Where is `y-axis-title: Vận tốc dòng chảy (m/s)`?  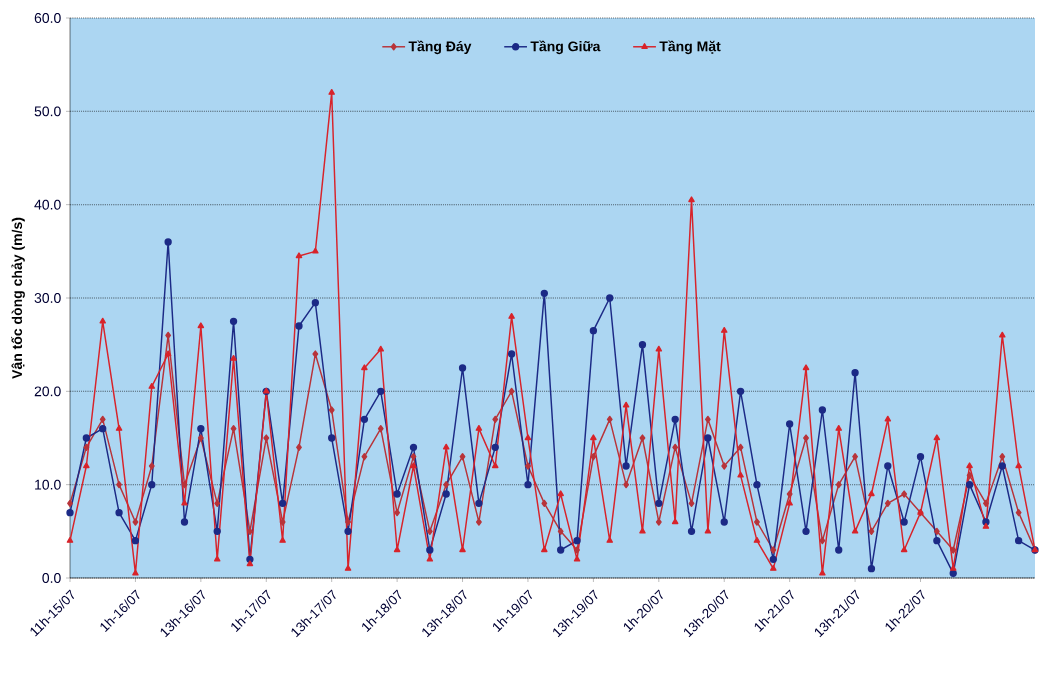
y-axis-title: Vận tốc dòng chảy (m/s) is located at coordinates (18, 298).